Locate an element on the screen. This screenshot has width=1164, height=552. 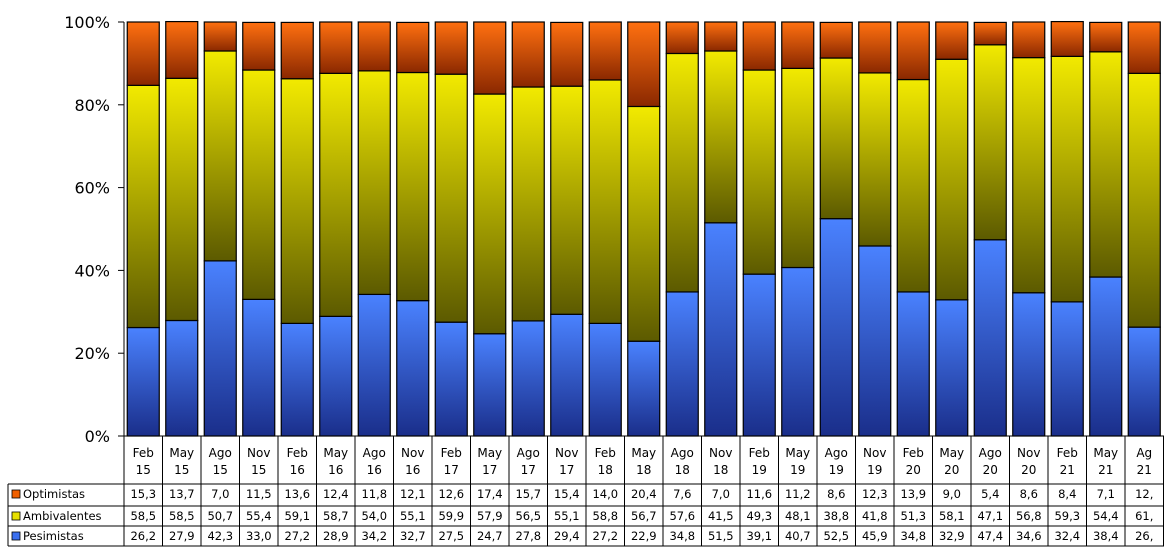
table-cell-value: 12,1 is located at coordinates (413, 494).